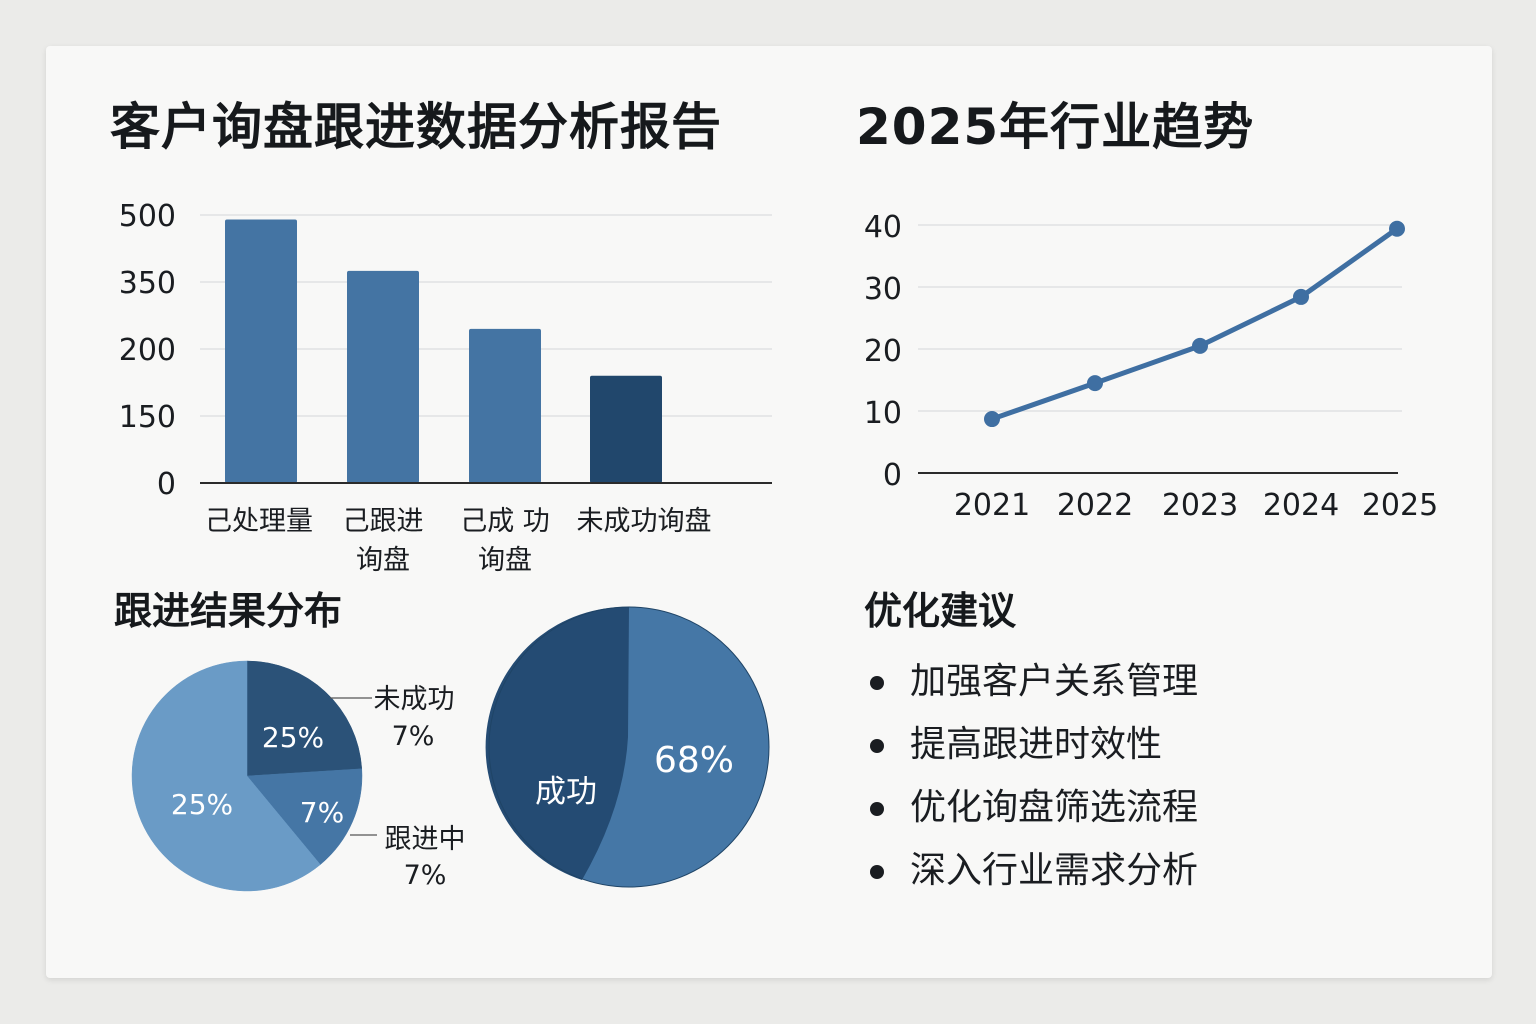 This screenshot has width=1536, height=1024. Describe the element at coordinates (416, 127) in the screenshot. I see `report-title: 客户询盘跟进数据分析报告` at that location.